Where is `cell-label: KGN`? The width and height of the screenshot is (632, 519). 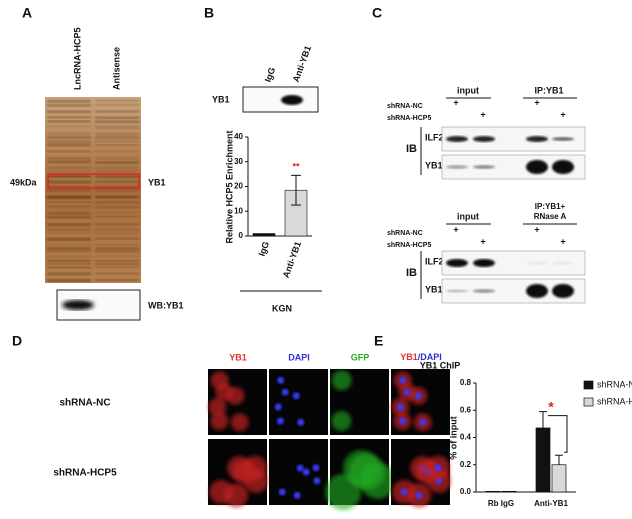 cell-label: KGN is located at coordinates (282, 308).